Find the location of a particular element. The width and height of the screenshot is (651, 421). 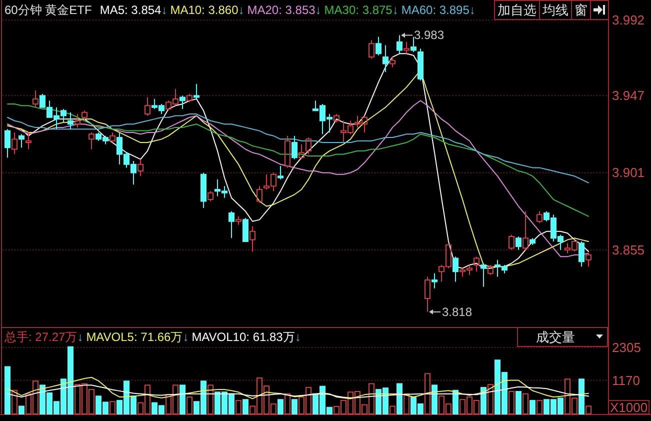

series-label: 总手: 27.27万↓ is located at coordinates (44, 337).